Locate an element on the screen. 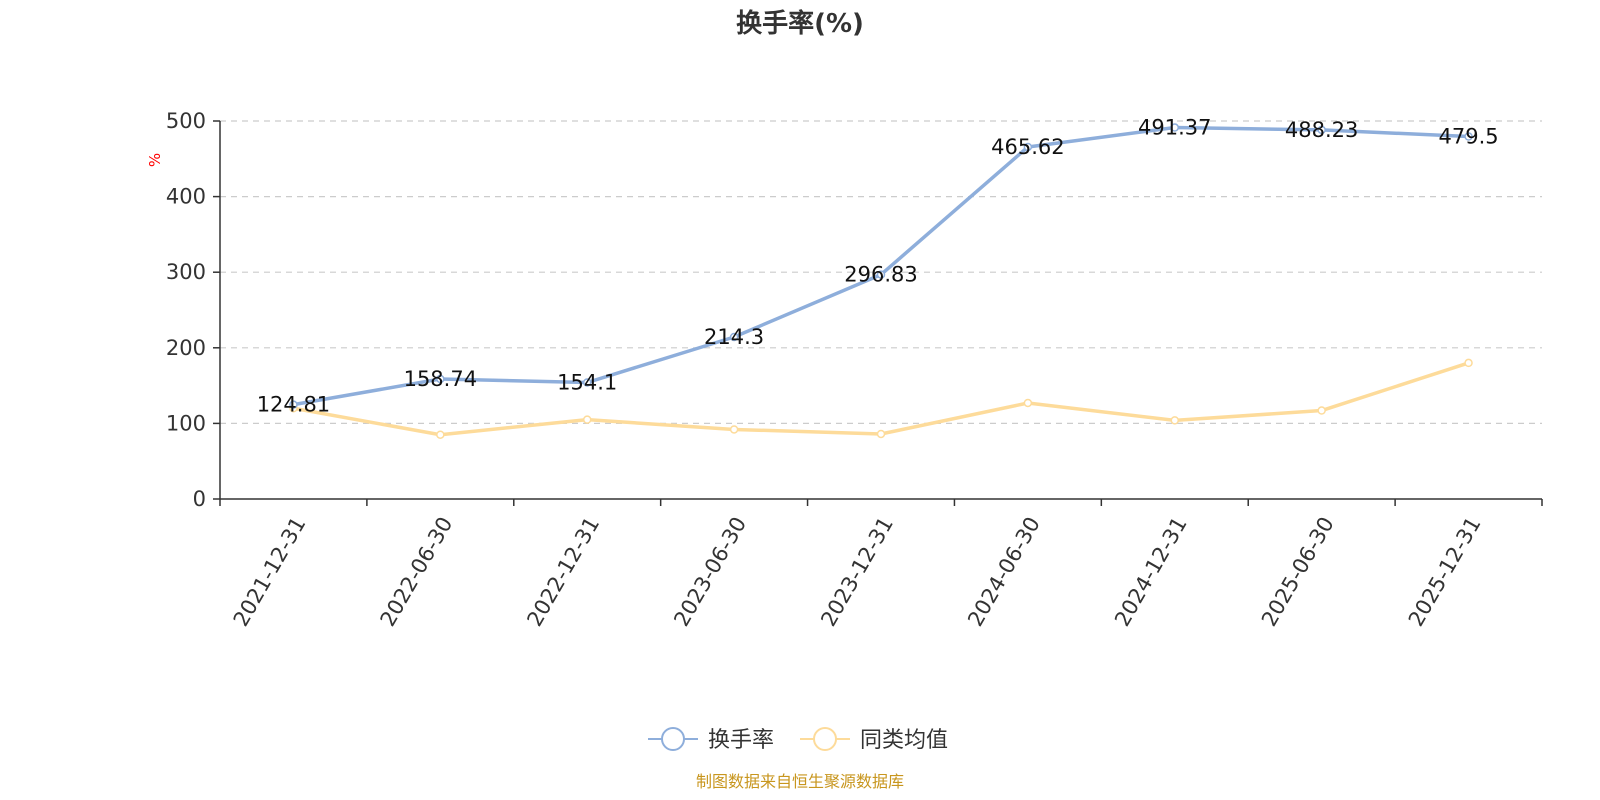 Image resolution: width=1600 pixels, height=800 pixels. data-label: 214.3 is located at coordinates (734, 337).